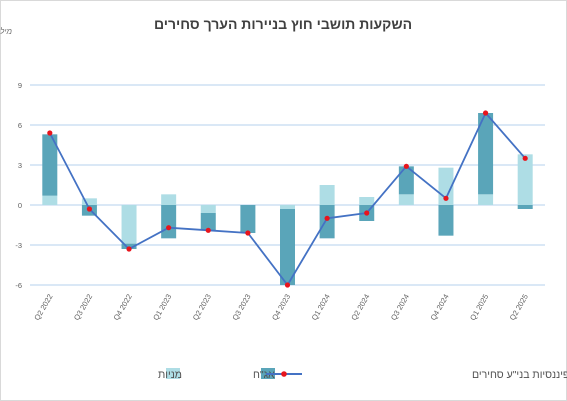 The width and height of the screenshot is (567, 401). Describe the element at coordinates (519, 375) in the screenshot. I see `legend-label-total: סך הכל השקעות פיננסיות בני"ע סחירים` at that location.